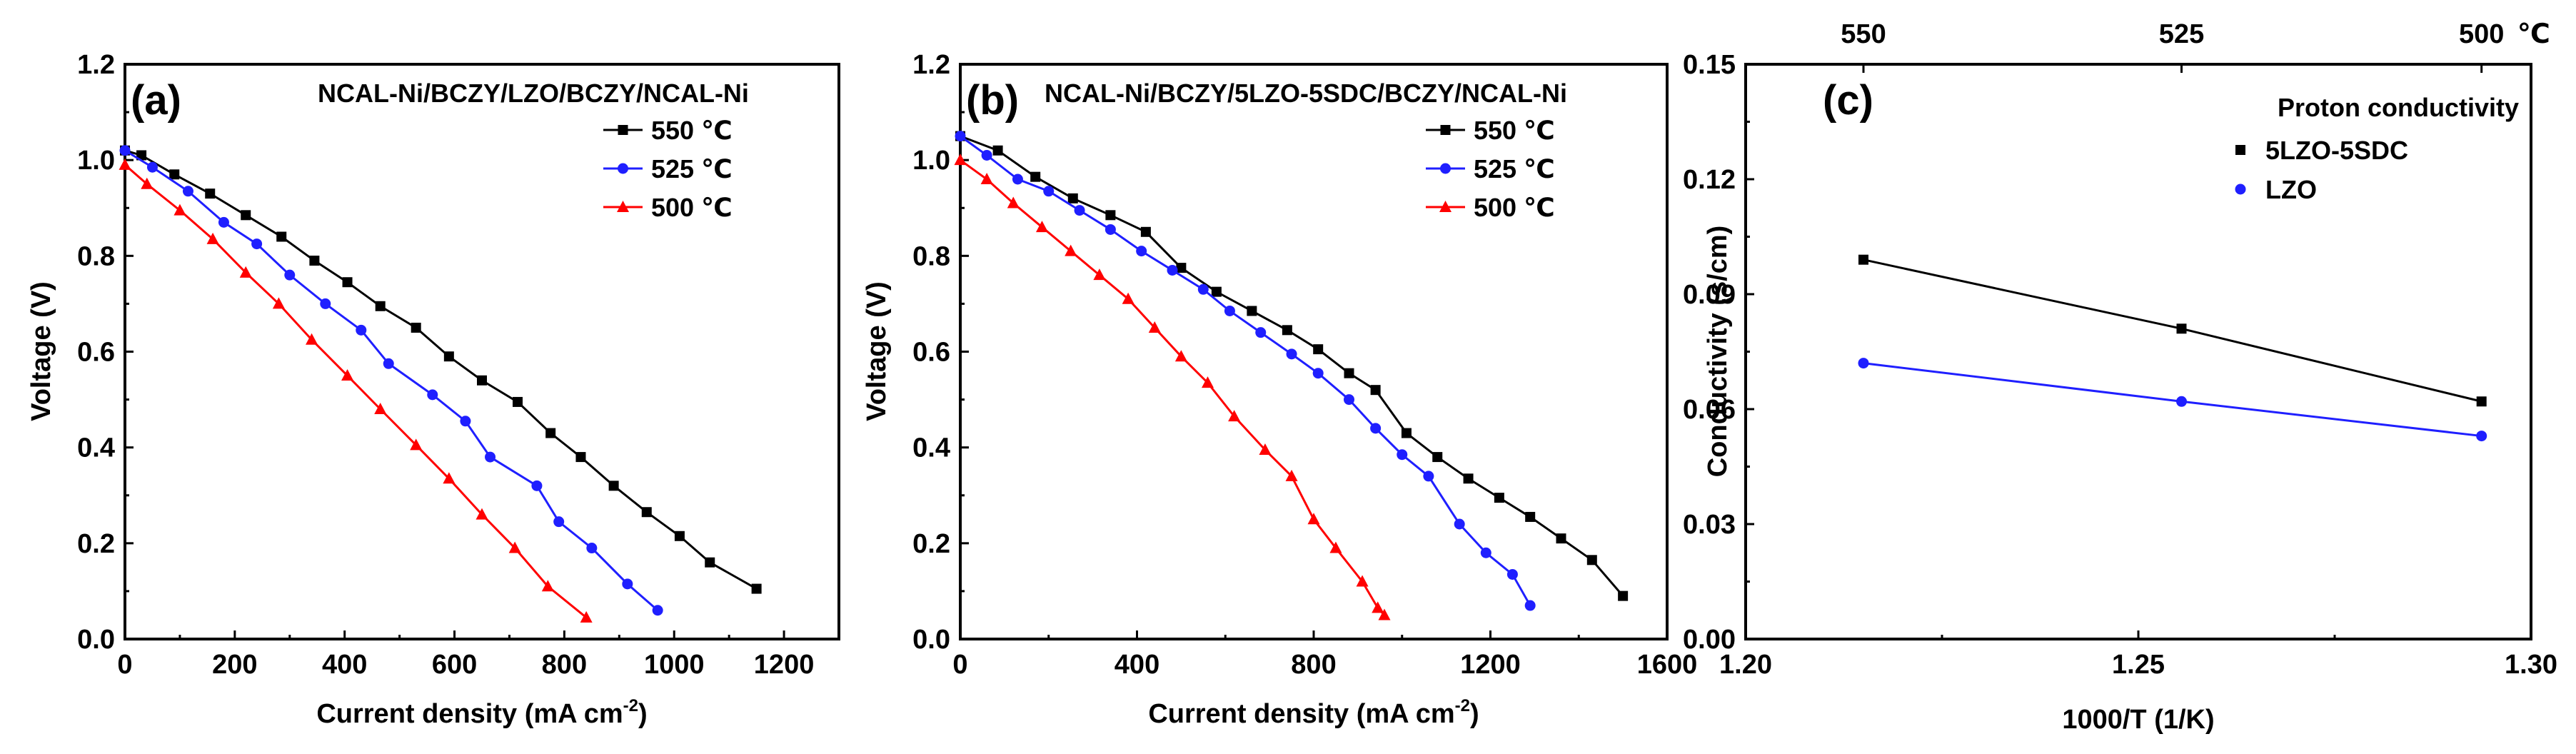 The image size is (2576, 754). What do you see at coordinates (931, 256) in the screenshot?
I see `panel-b-y-tick-label: 0.8` at bounding box center [931, 256].